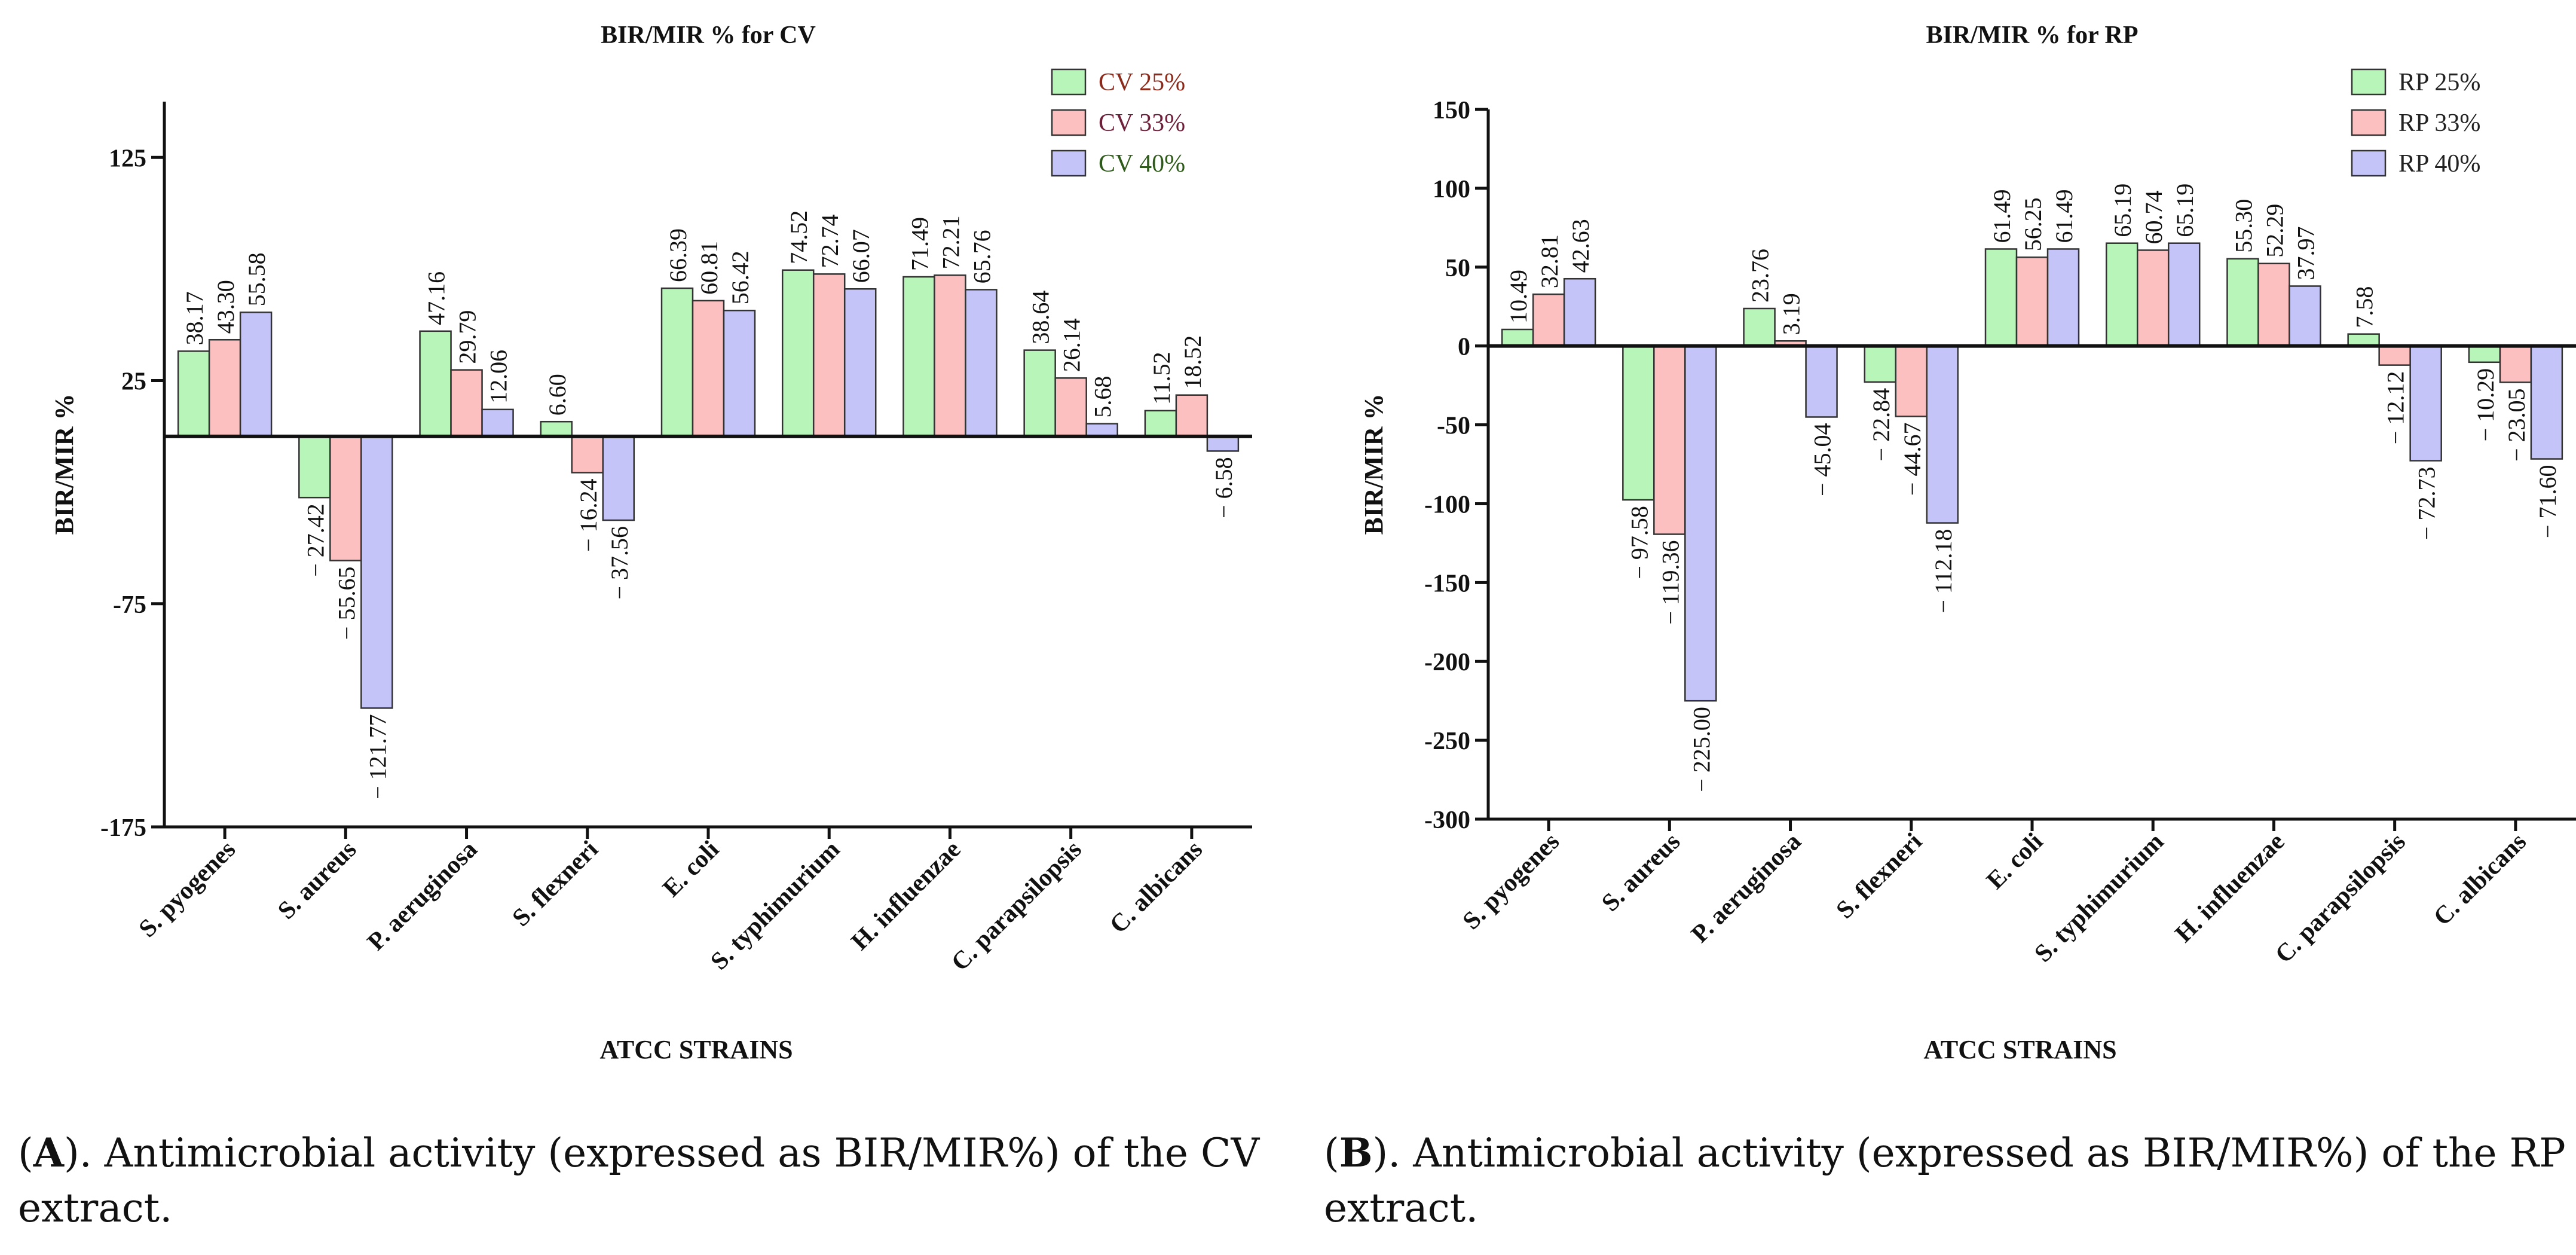 Image resolution: width=2576 pixels, height=1255 pixels. I want to click on data-label: − 23.05, so click(2516, 425).